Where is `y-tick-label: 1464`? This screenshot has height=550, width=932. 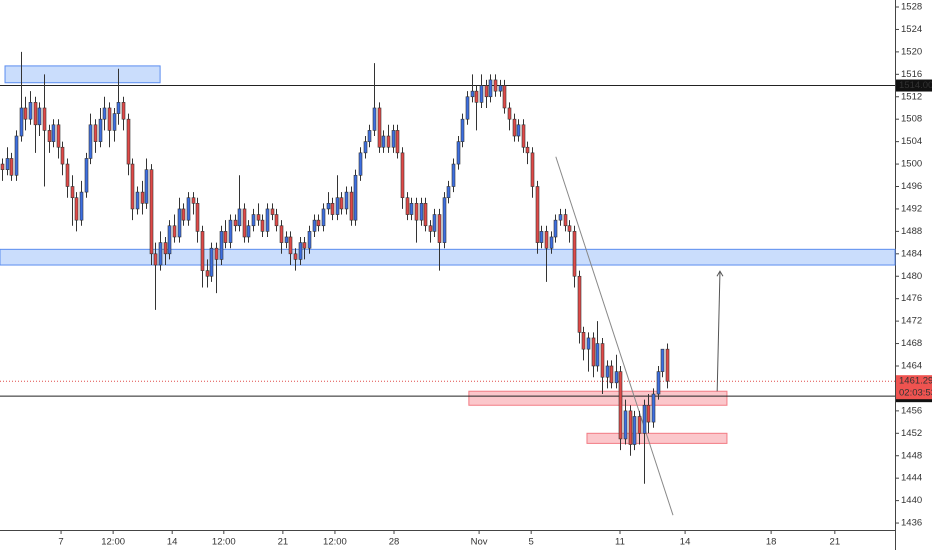 y-tick-label: 1464 is located at coordinates (911, 366).